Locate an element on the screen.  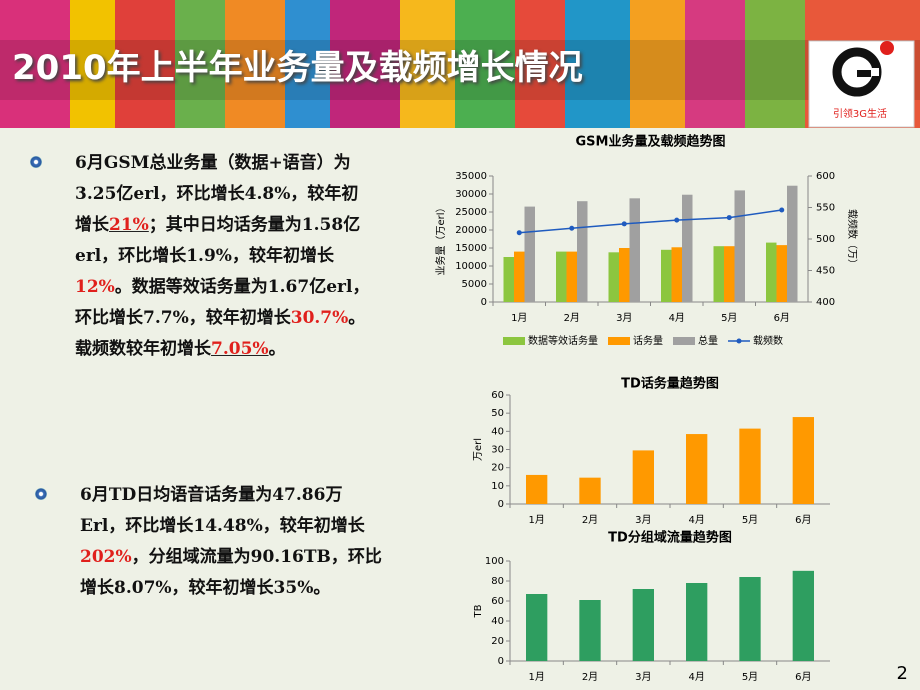
y2-tick-label: 400 is located at coordinates (825, 302).